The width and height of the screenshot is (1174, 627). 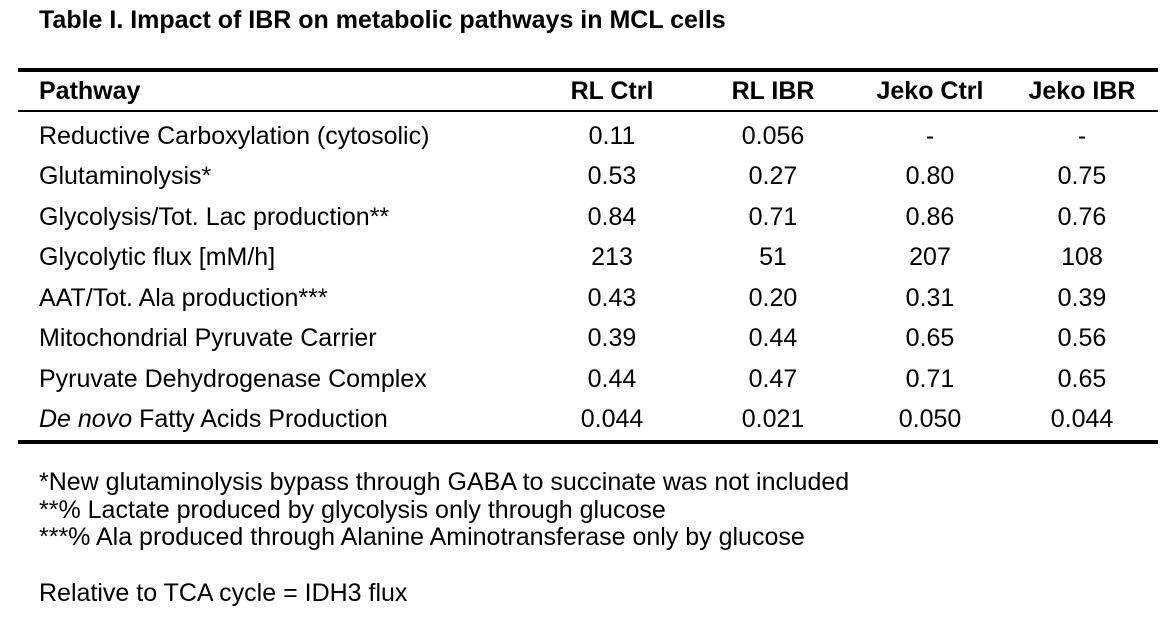 What do you see at coordinates (183, 297) in the screenshot?
I see `pathway-text: AAT/Tot. Ala production***` at bounding box center [183, 297].